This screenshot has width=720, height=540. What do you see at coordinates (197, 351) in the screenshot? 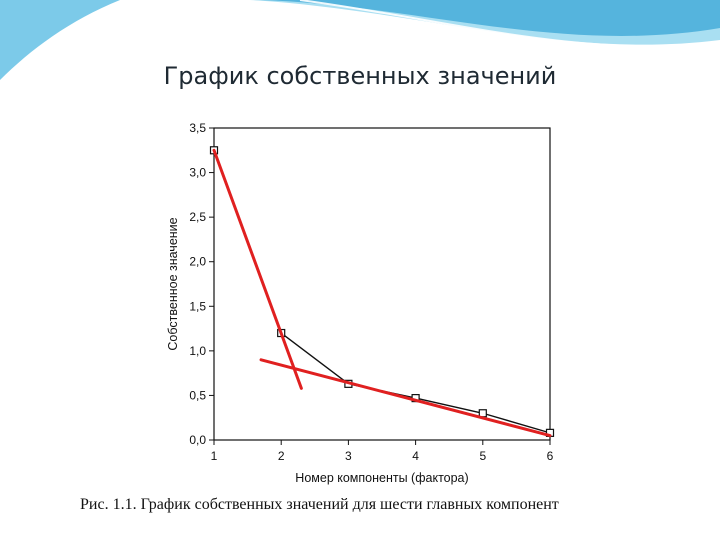
I see `y-tick-label: 1,0` at bounding box center [197, 351].